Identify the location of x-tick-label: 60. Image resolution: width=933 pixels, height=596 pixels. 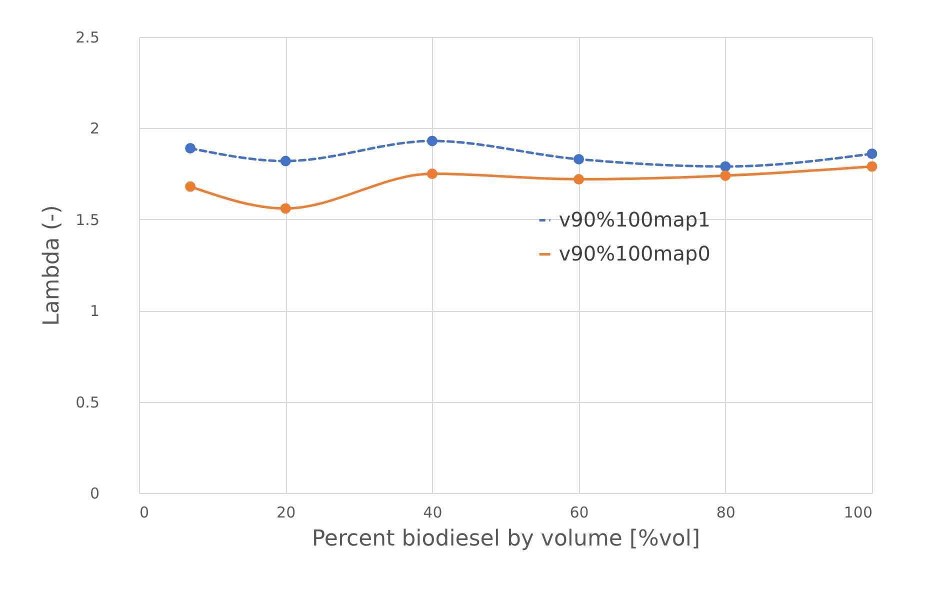
(579, 513).